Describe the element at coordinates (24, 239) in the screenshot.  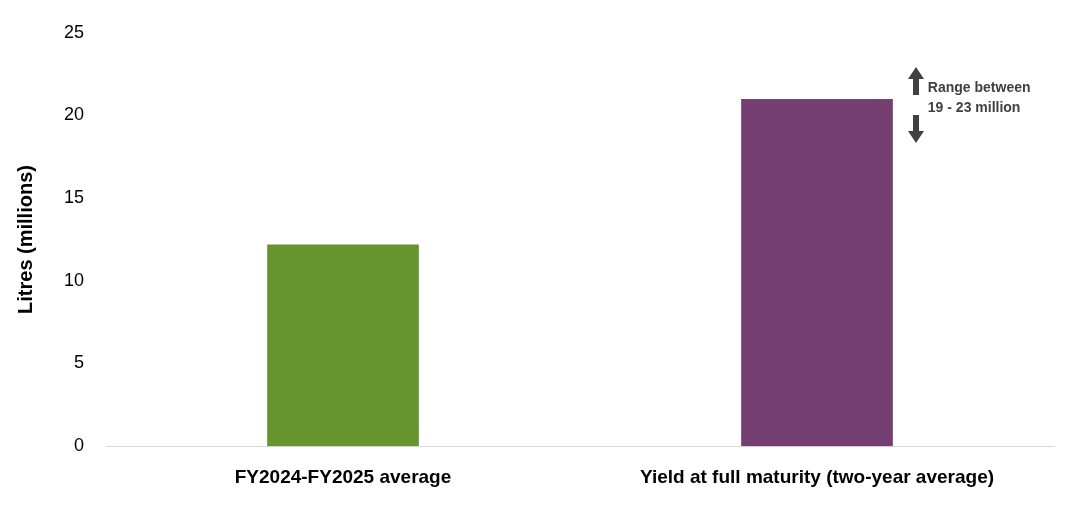
I see `y-axis-title: Litres (millions)` at that location.